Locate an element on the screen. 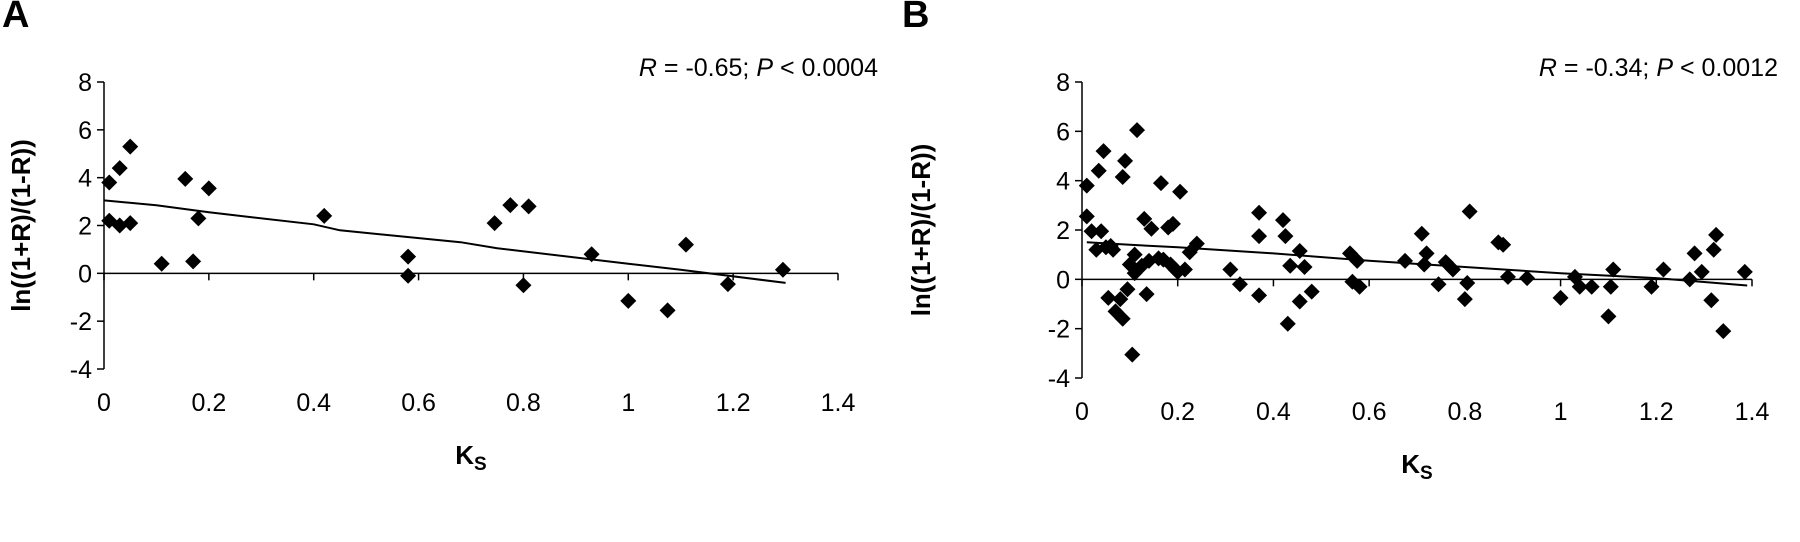 The height and width of the screenshot is (542, 1800). panel-label: B is located at coordinates (916, 18).